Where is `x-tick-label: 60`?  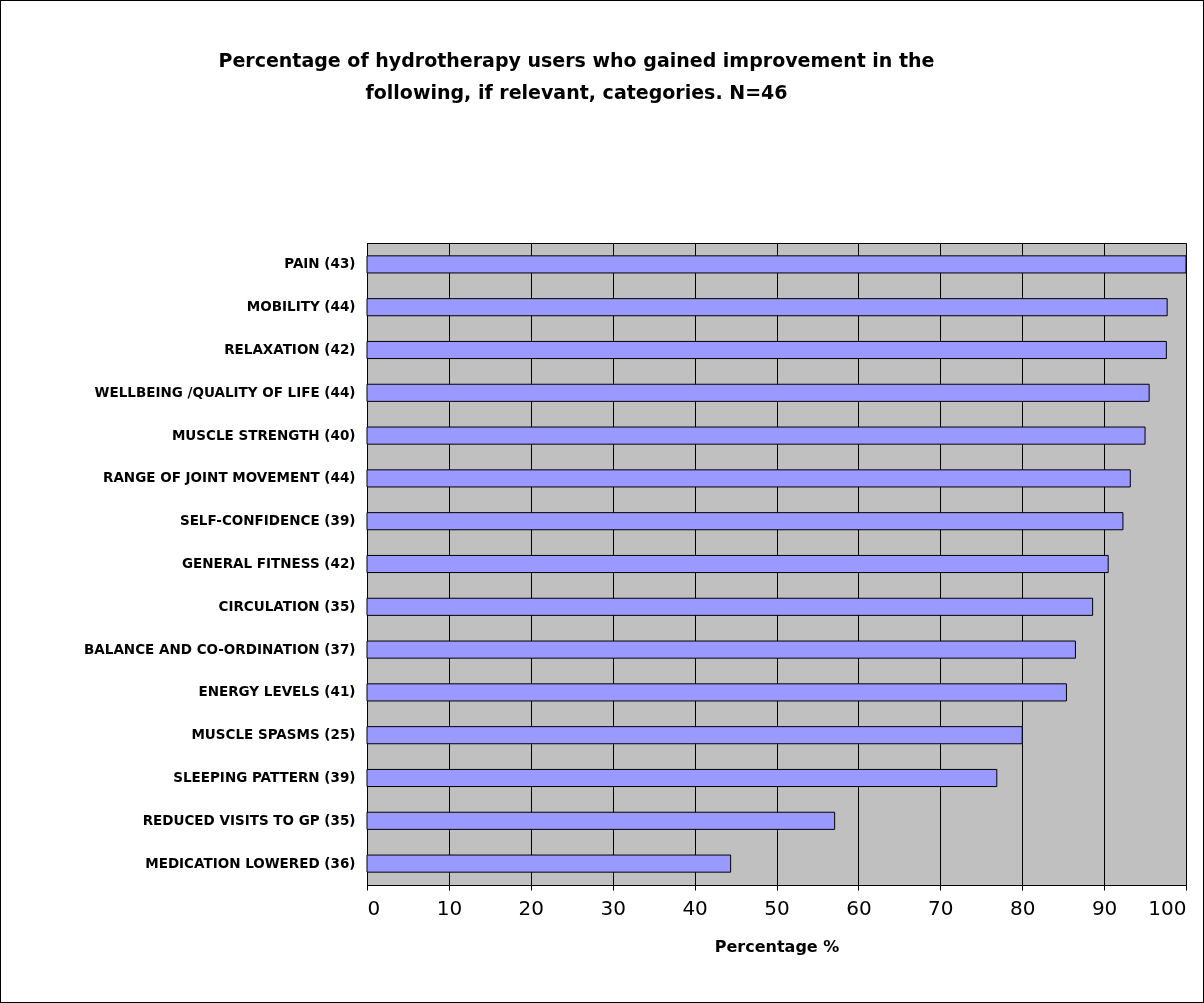 x-tick-label: 60 is located at coordinates (859, 907).